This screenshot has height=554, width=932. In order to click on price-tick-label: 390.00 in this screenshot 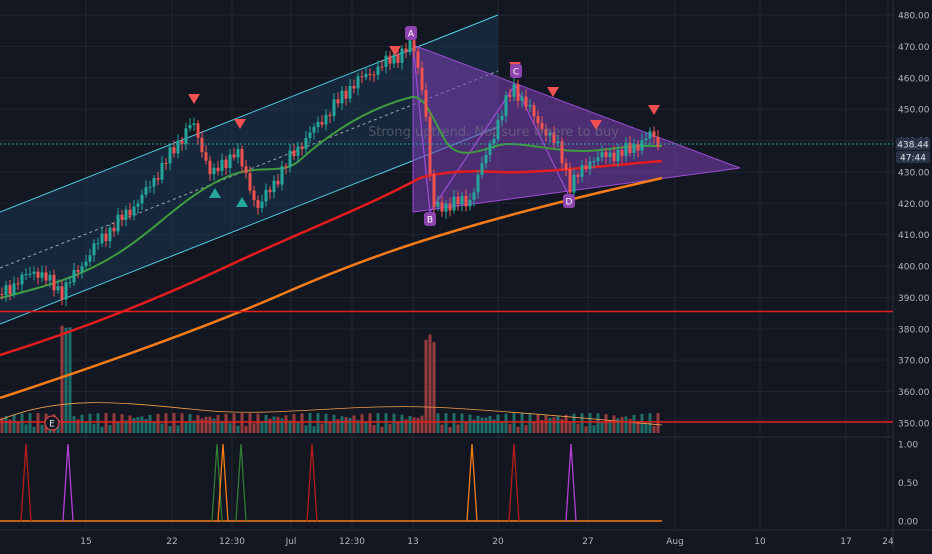, I will do `click(914, 299)`.